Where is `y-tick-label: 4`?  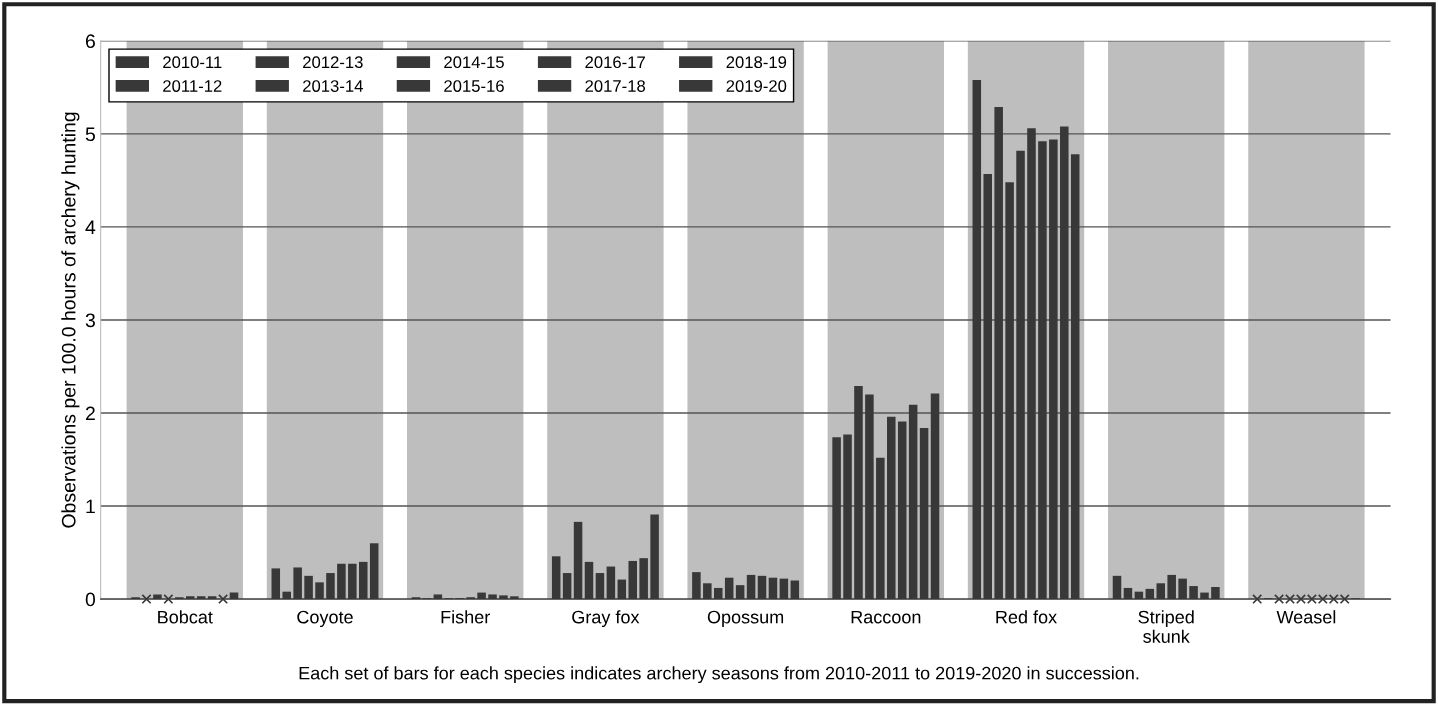
y-tick-label: 4 is located at coordinates (90, 227).